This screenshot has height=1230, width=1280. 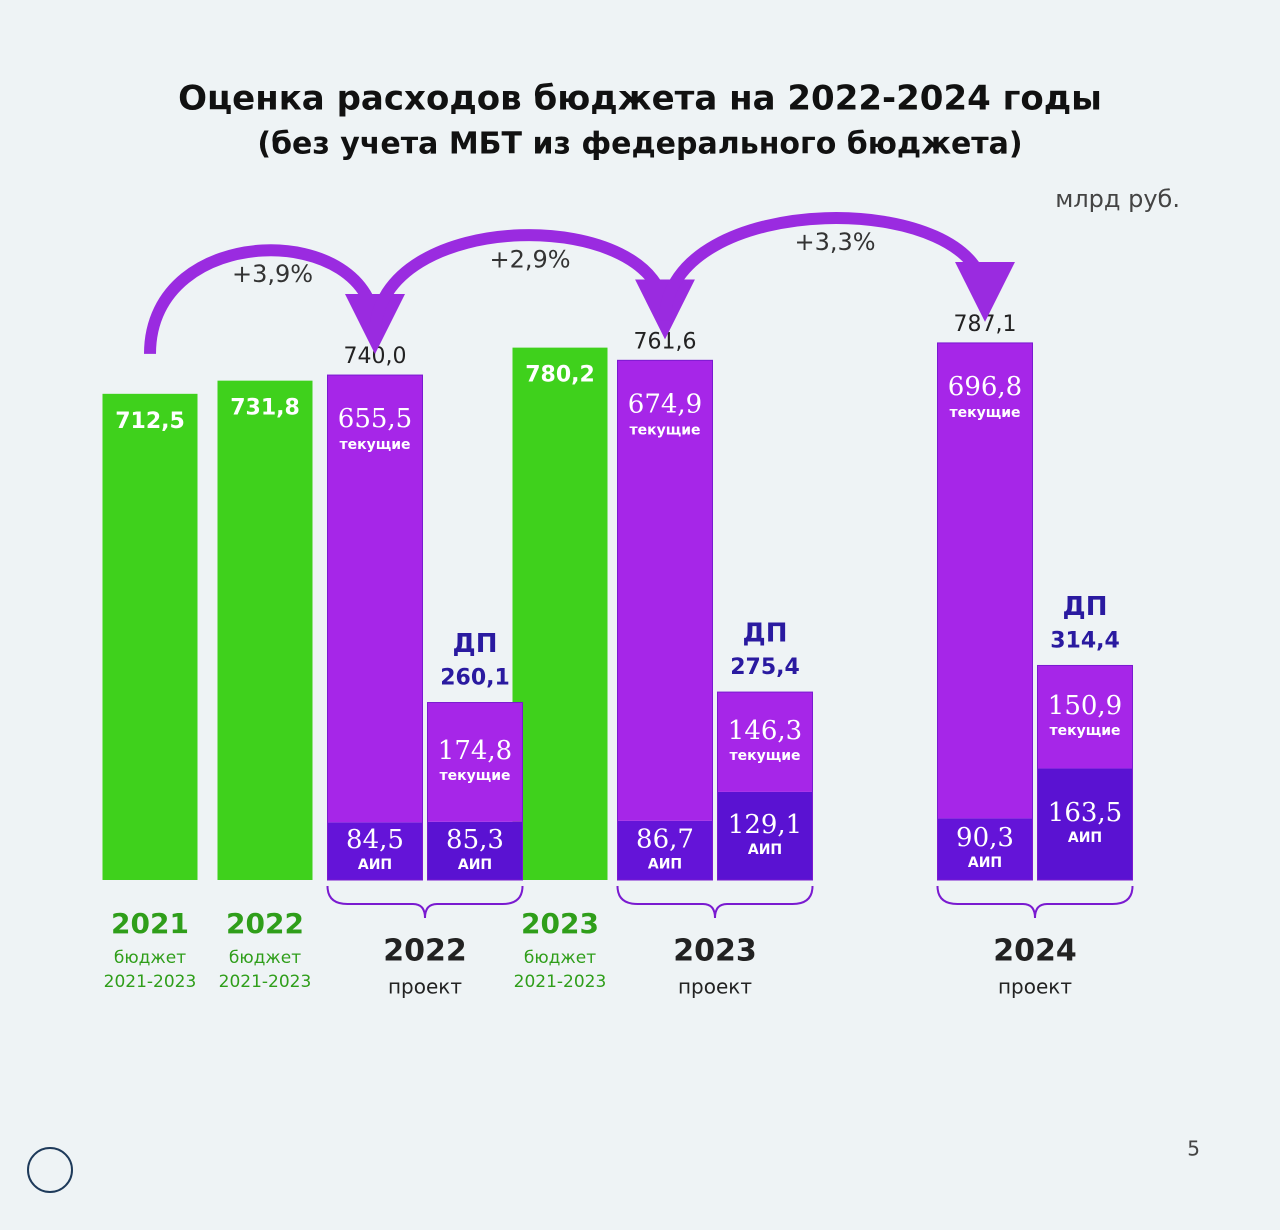 I want to click on total-label: 740,0, so click(x=375, y=356).